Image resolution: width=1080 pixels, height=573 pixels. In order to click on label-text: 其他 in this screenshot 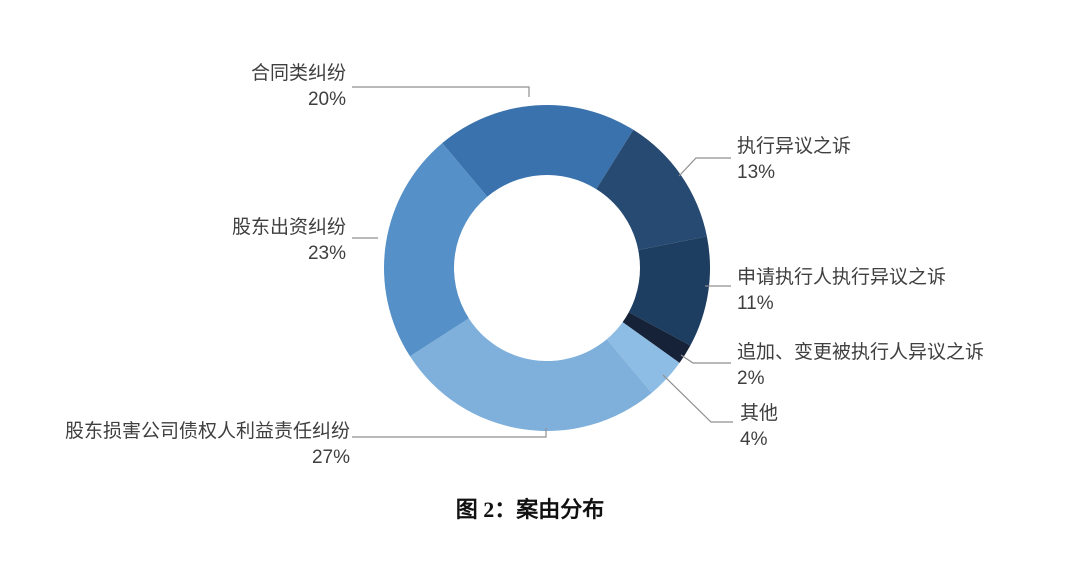, I will do `click(759, 413)`.